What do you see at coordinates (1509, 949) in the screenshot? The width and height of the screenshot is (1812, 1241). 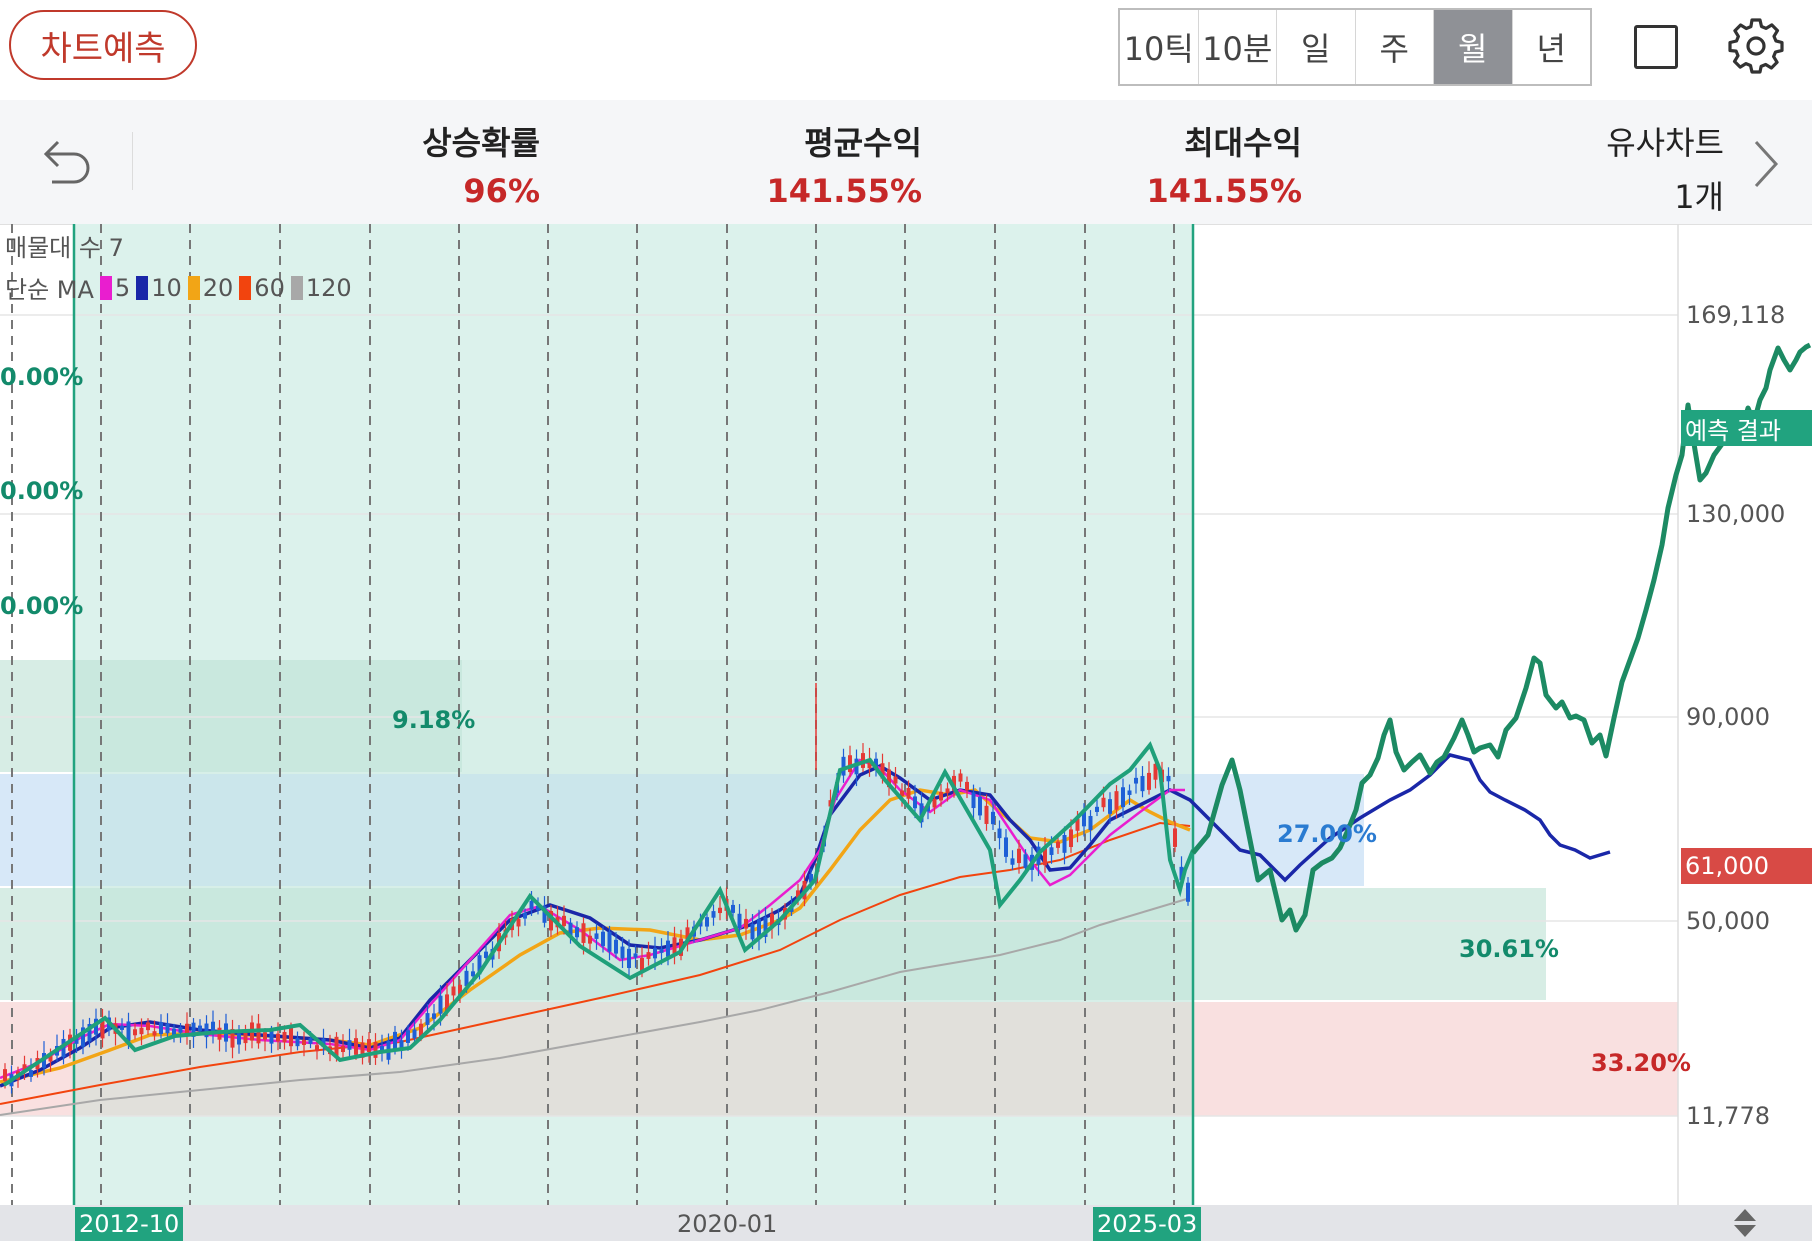 I see `volume-zone-pct: 30.61%` at bounding box center [1509, 949].